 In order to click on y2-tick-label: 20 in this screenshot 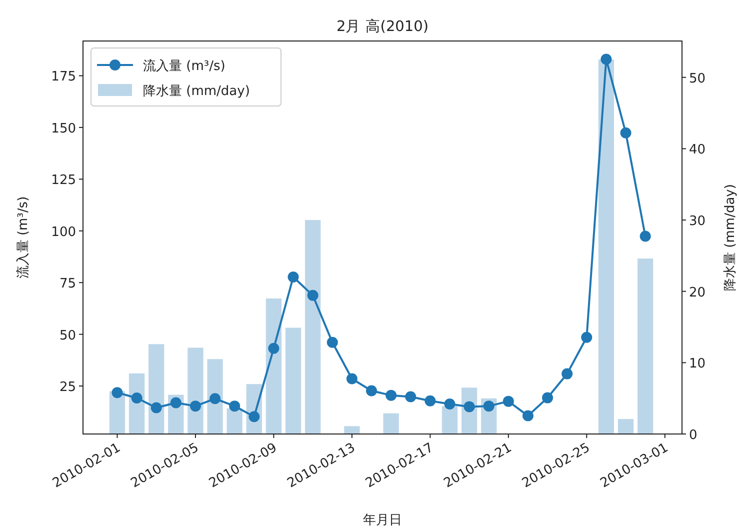, I will do `click(697, 292)`.